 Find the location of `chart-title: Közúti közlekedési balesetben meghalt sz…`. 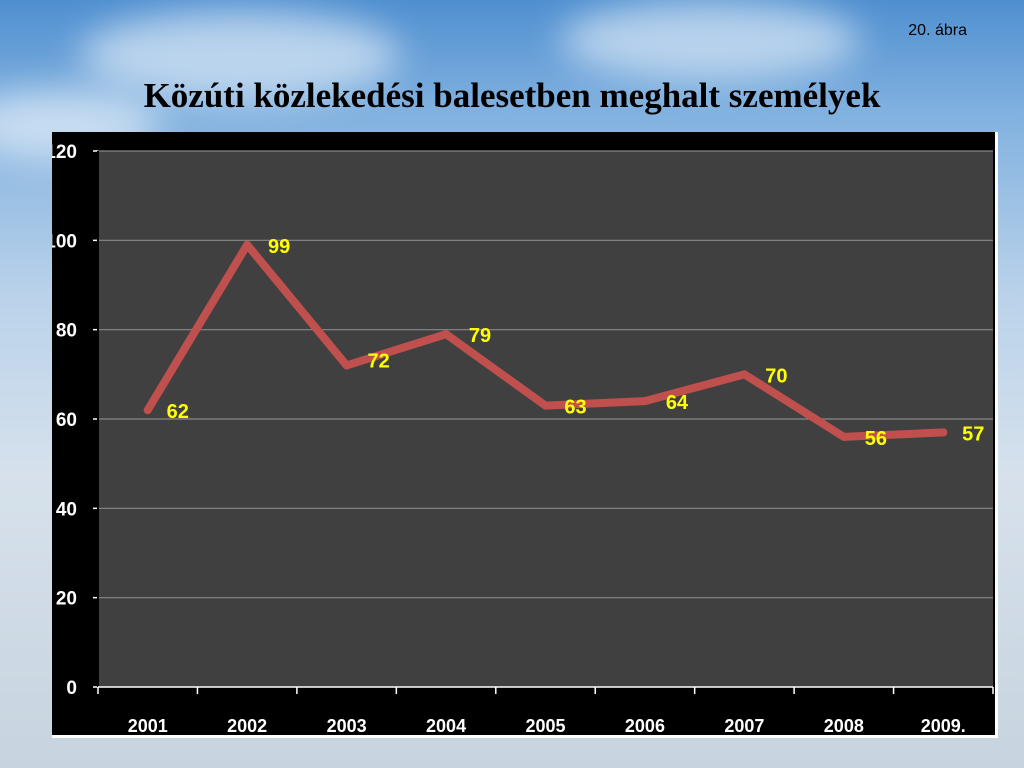

chart-title: Közúti közlekedési balesetben meghalt sz… is located at coordinates (512, 95).